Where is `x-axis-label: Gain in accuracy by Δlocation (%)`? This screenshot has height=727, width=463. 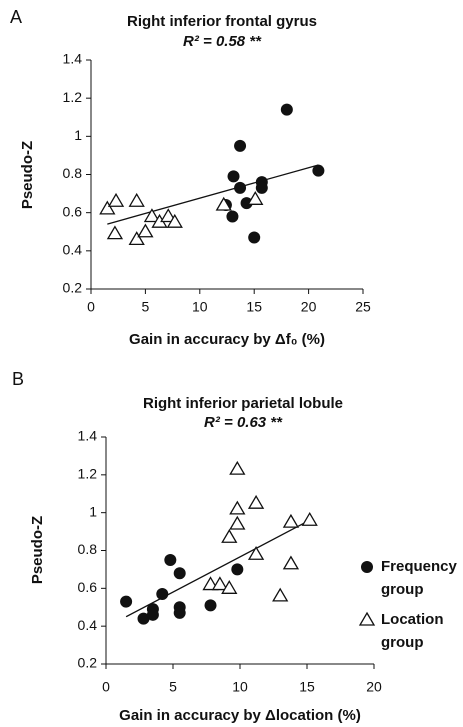
x-axis-label: Gain in accuracy by Δlocation (%) is located at coordinates (240, 715).